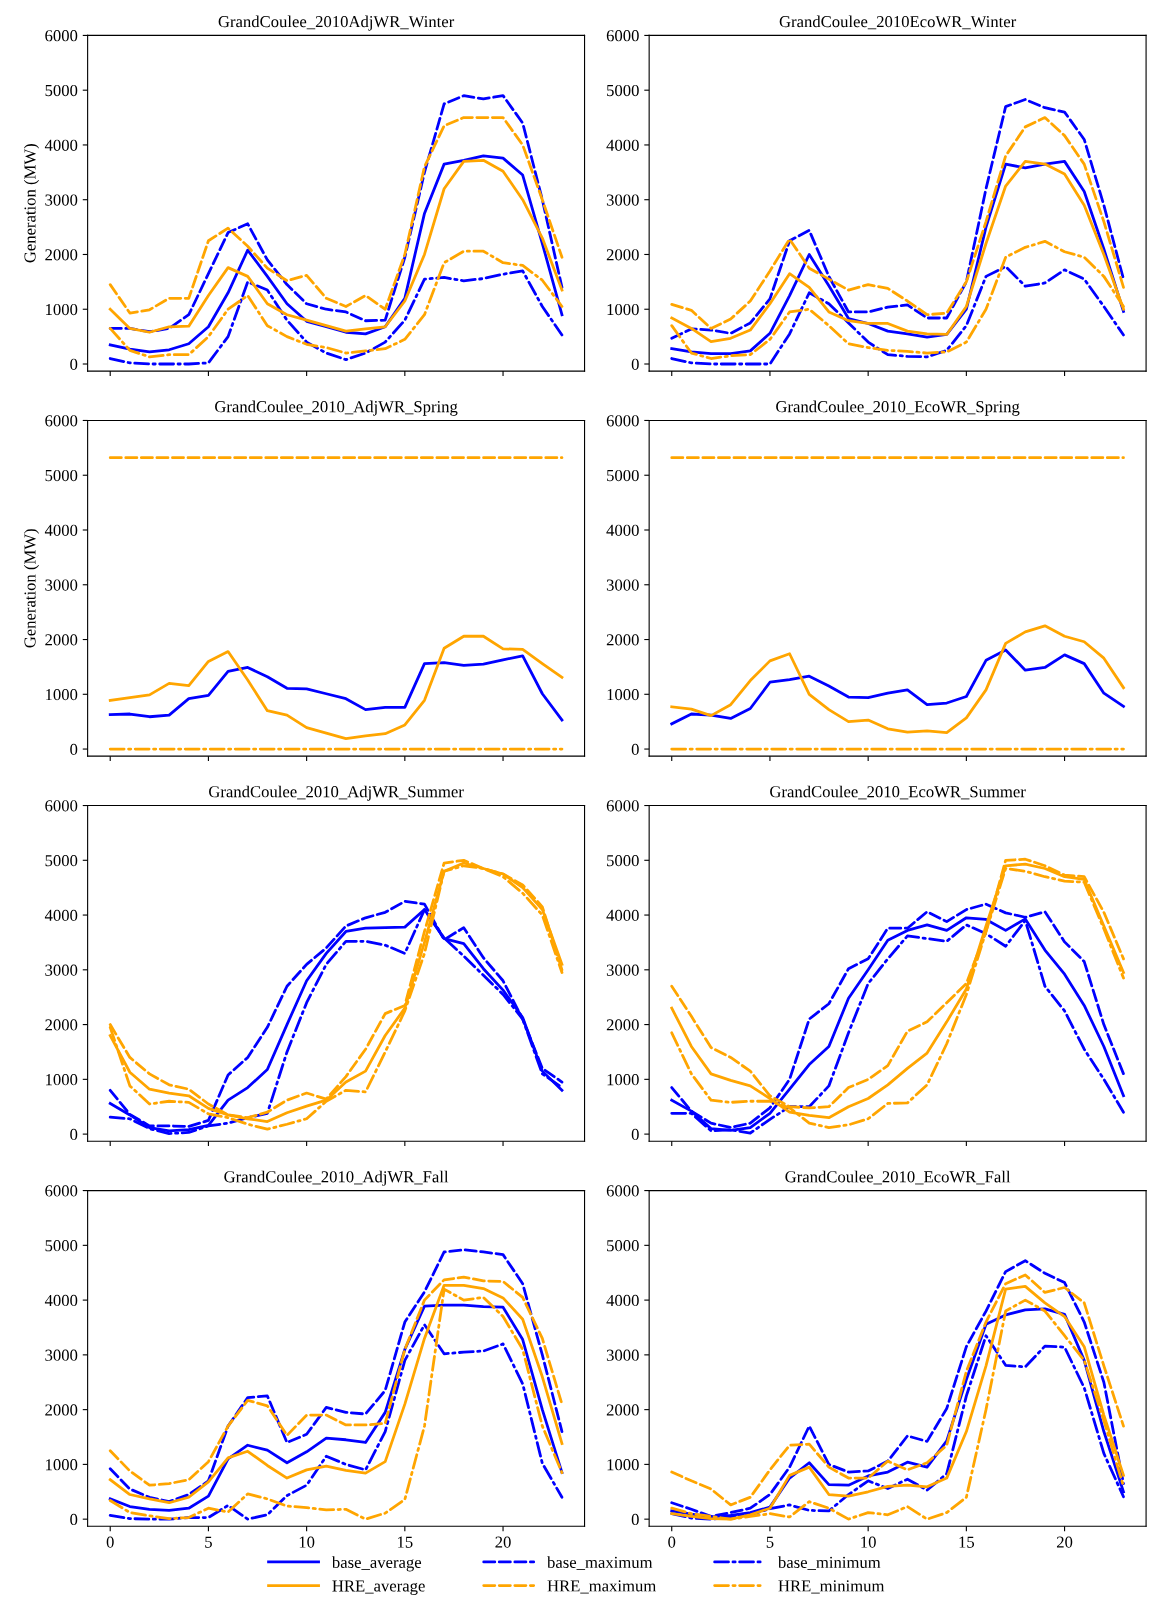  I want to click on legend-label: base_average, so click(376, 1564).